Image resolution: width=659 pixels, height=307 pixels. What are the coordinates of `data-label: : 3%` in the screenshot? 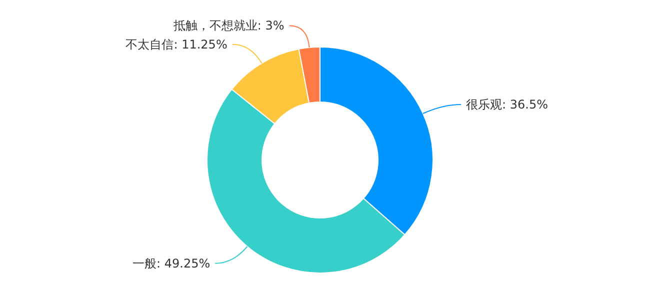 It's located at (270, 25).